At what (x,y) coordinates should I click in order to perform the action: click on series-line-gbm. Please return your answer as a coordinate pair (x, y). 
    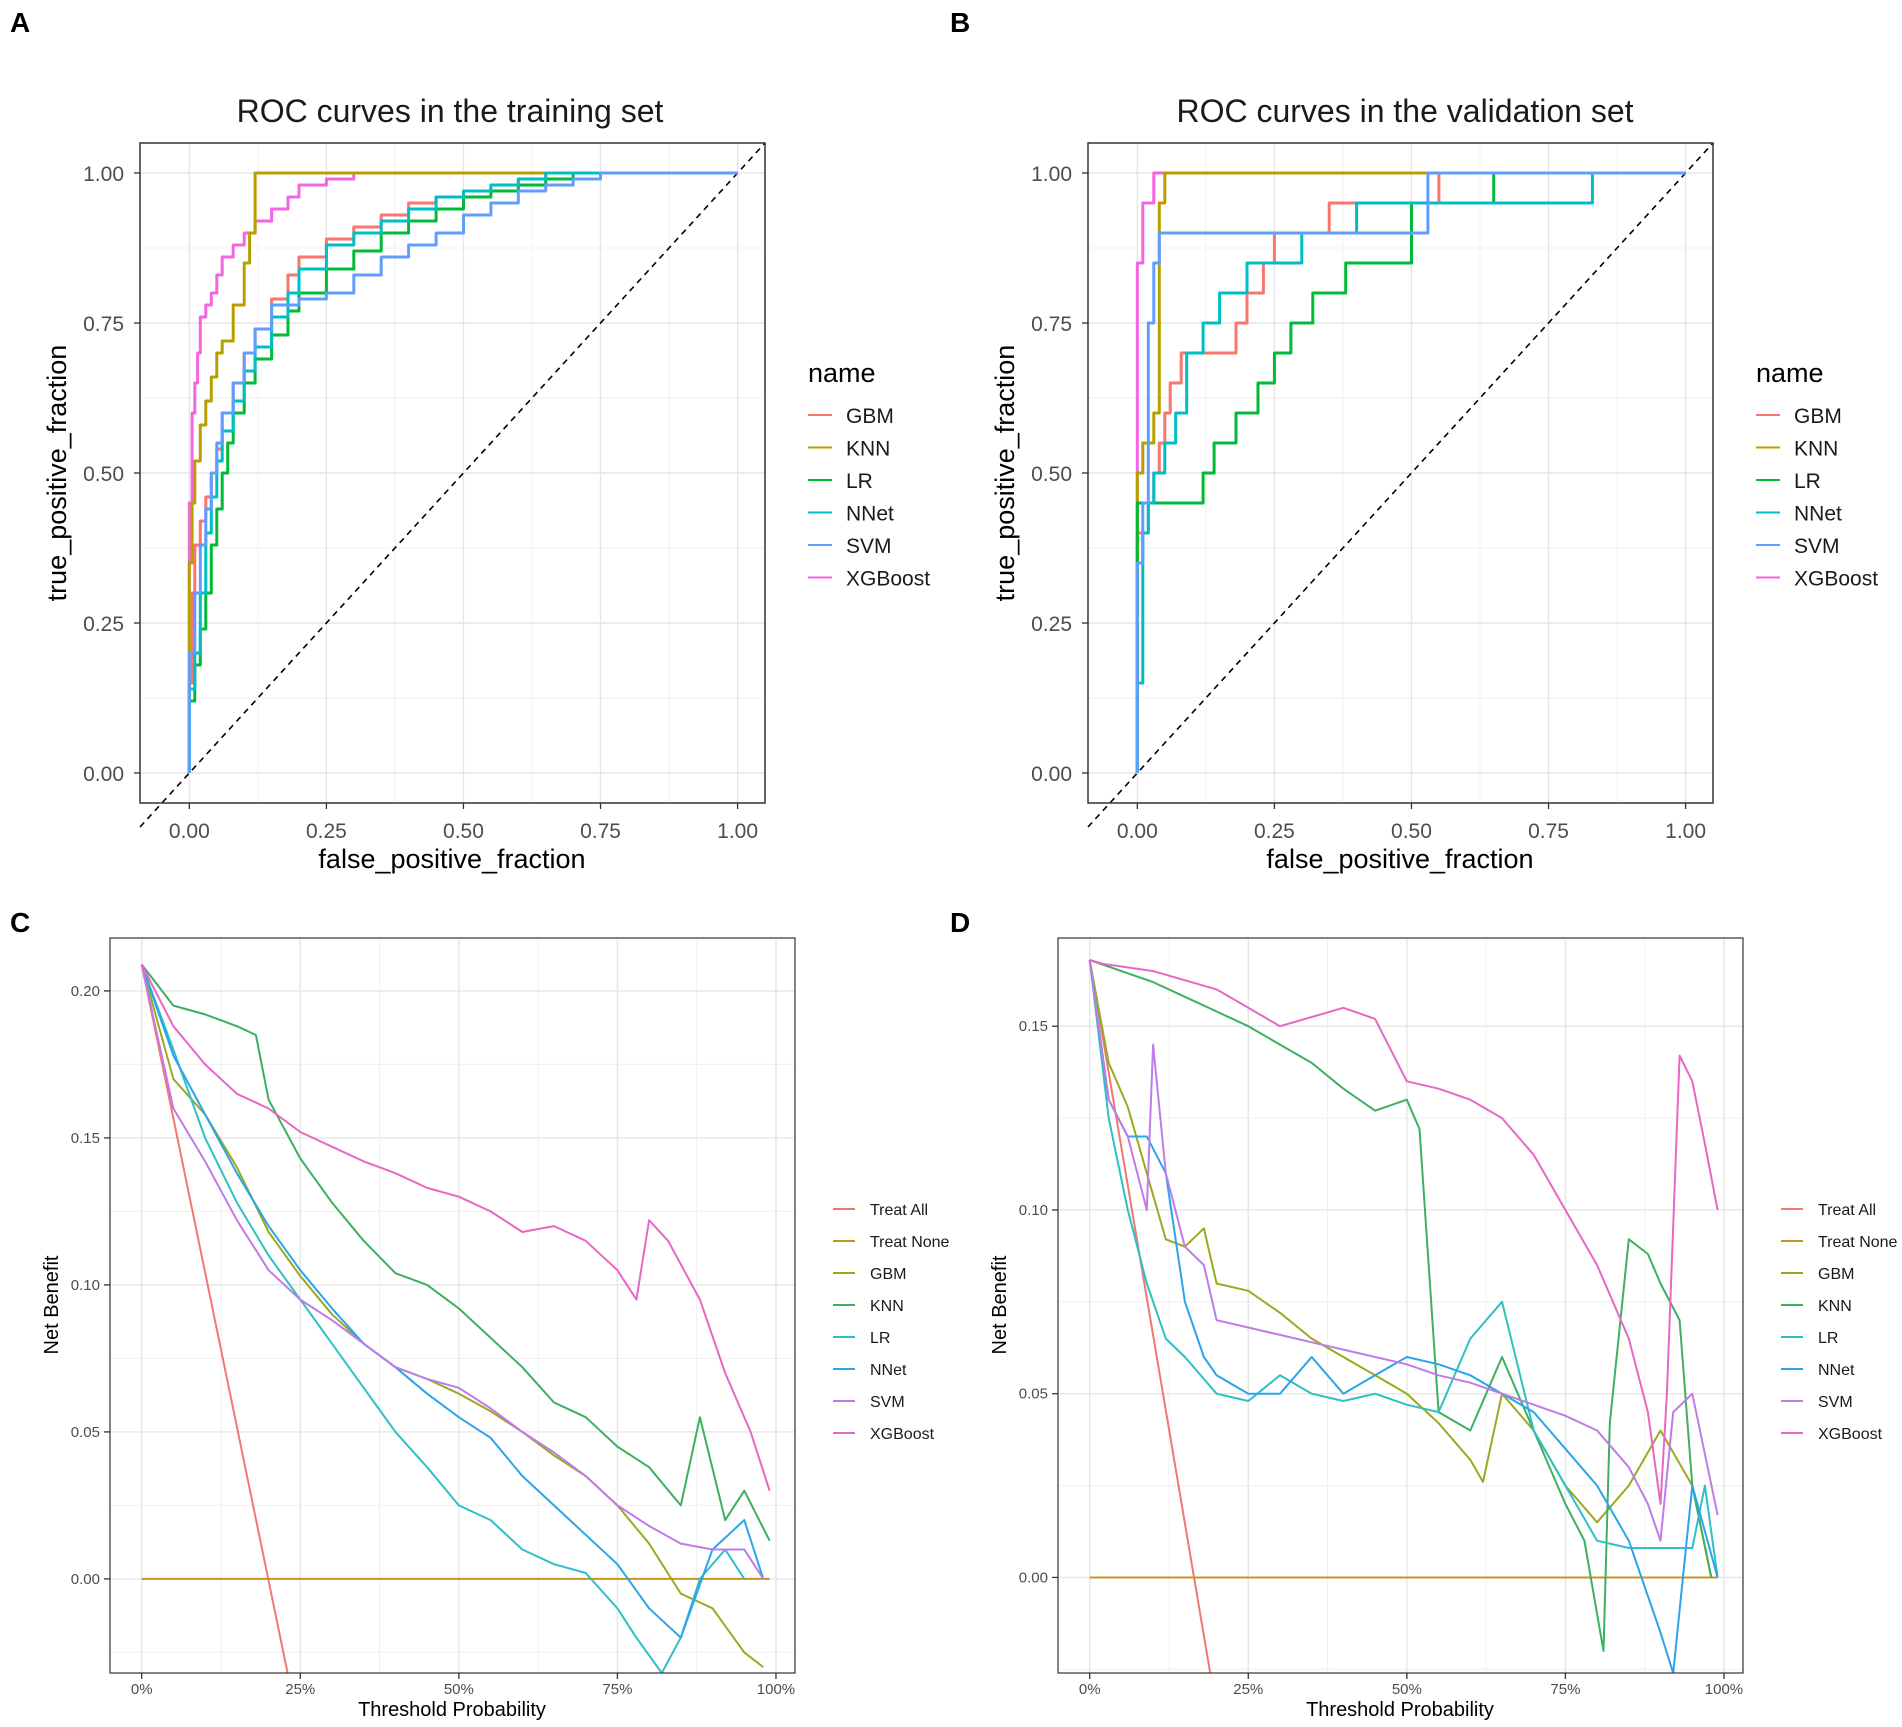
    Looking at the image, I should click on (452, 1316).